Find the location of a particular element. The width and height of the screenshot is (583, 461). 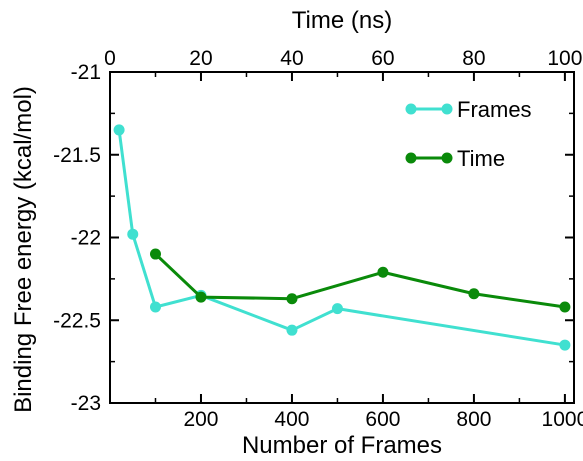

x-bottom-tick-label: 400 is located at coordinates (291, 419).